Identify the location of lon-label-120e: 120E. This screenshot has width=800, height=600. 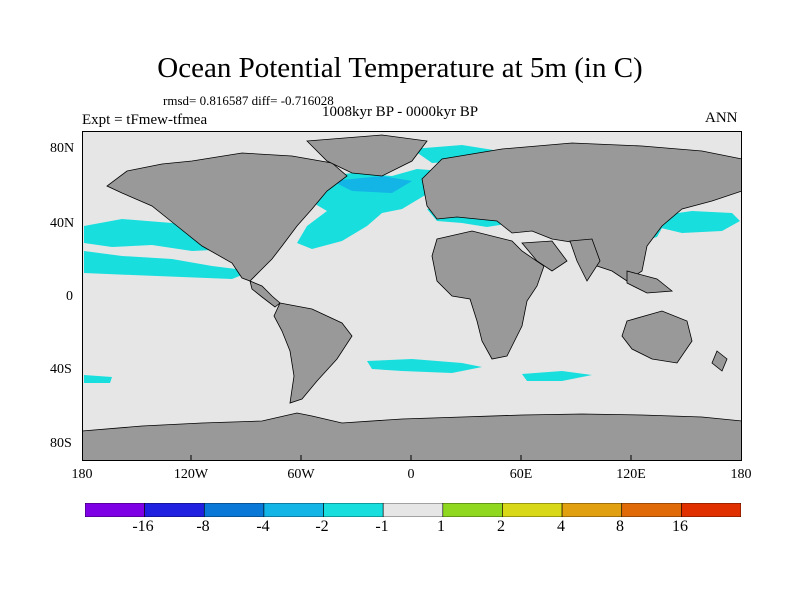
(631, 474).